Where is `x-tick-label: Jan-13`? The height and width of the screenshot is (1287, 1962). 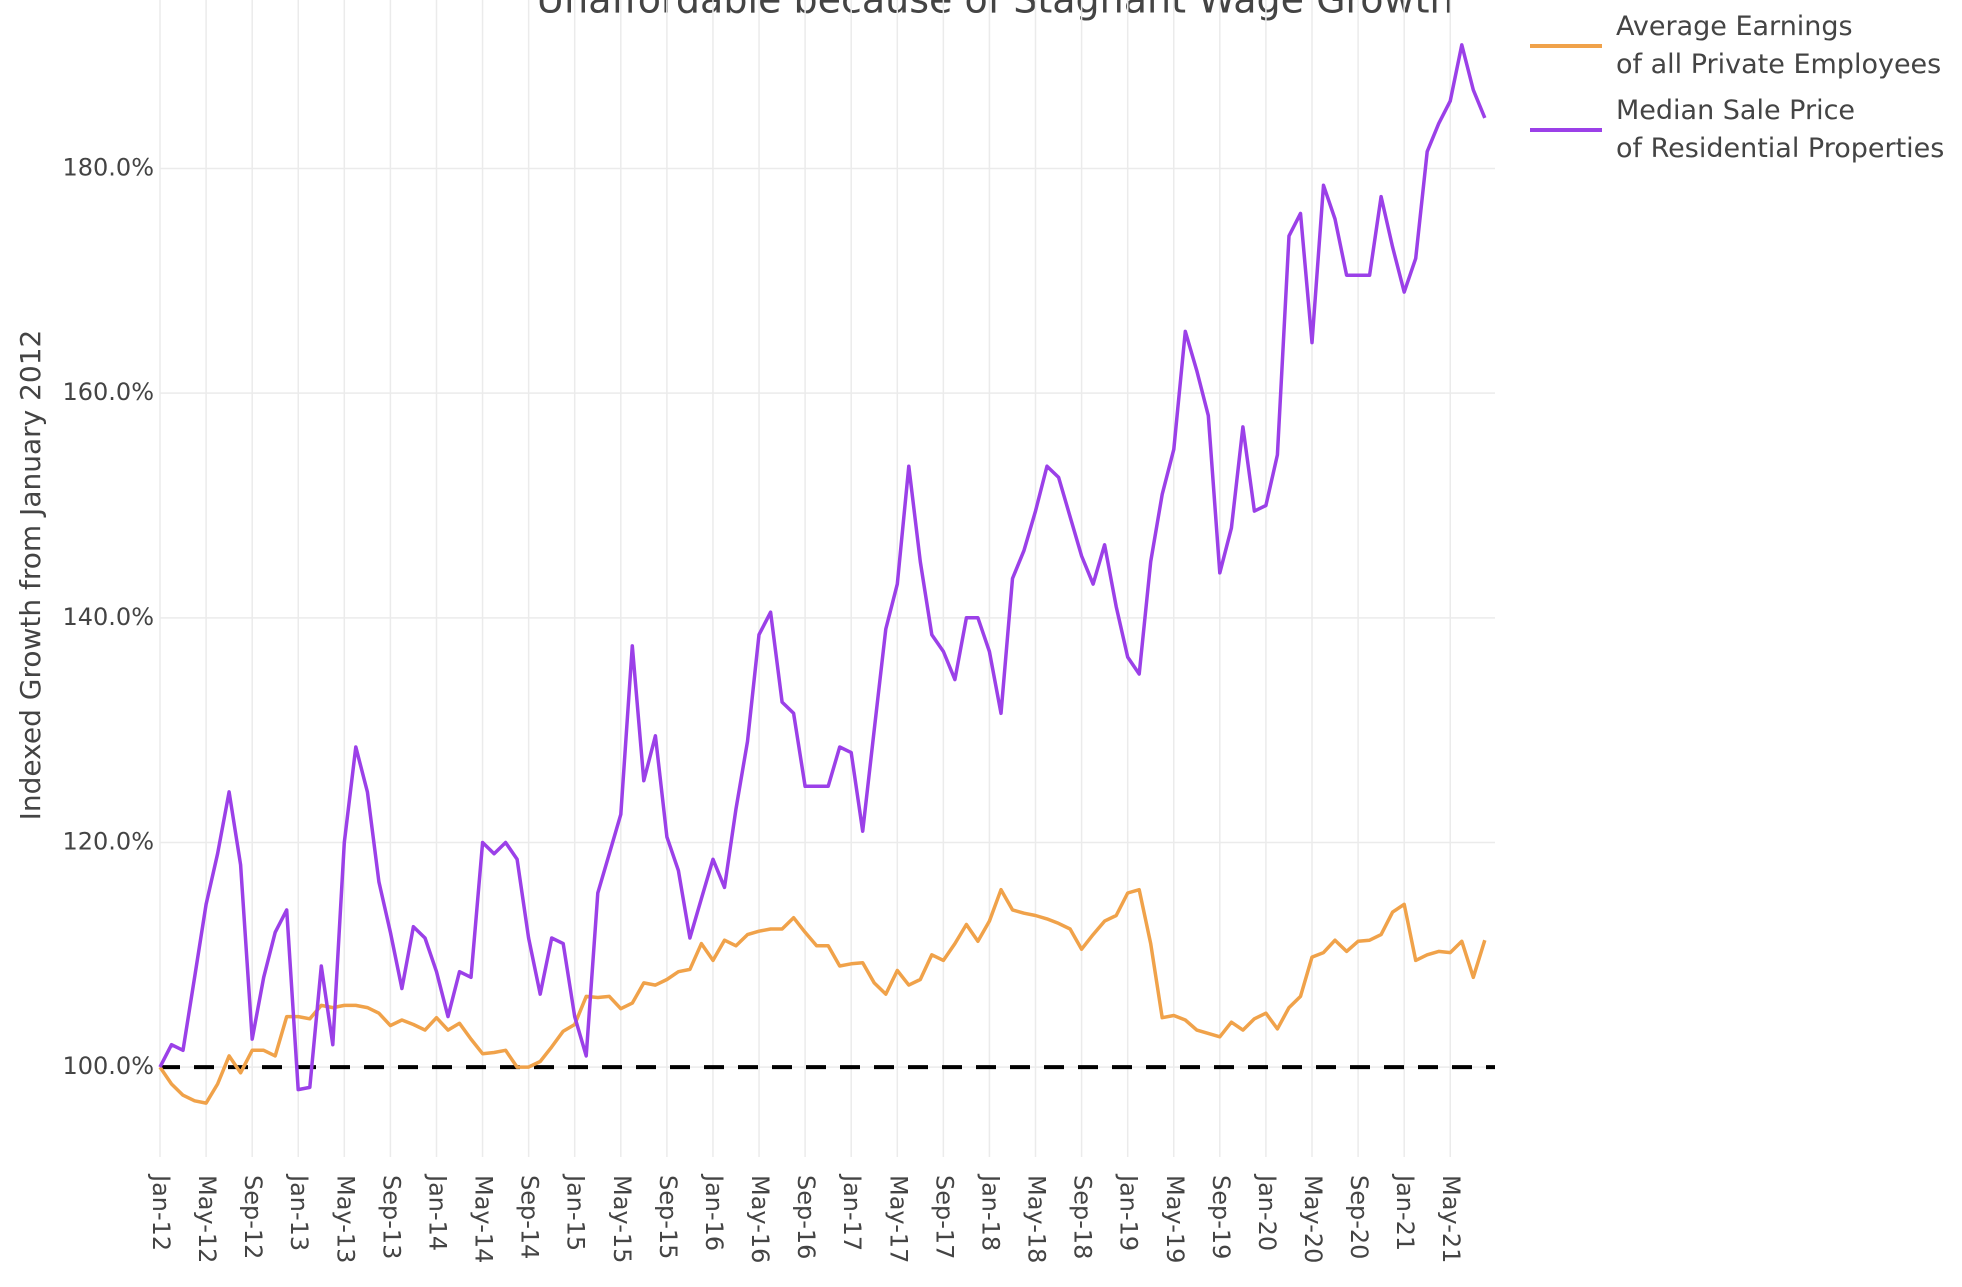
x-tick-label: Jan-13 is located at coordinates (299, 1212).